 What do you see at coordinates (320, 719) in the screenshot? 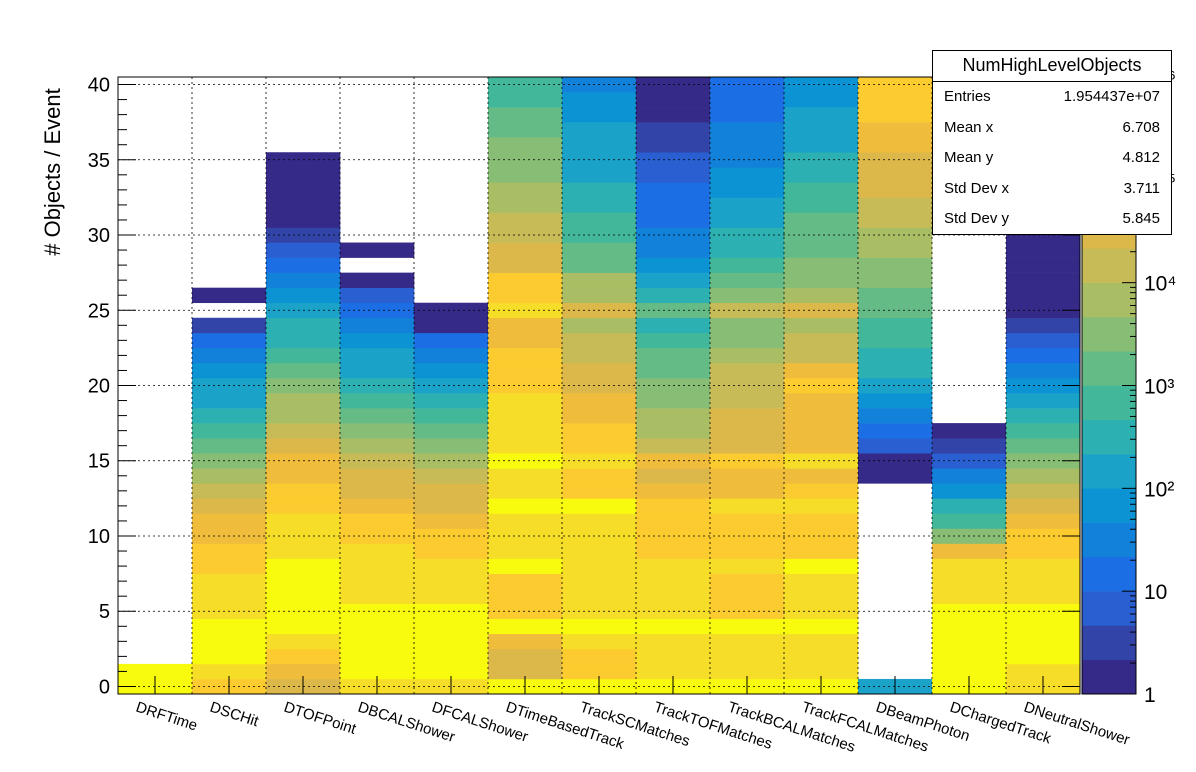
I see `x-tick-label: DTOFPoint` at bounding box center [320, 719].